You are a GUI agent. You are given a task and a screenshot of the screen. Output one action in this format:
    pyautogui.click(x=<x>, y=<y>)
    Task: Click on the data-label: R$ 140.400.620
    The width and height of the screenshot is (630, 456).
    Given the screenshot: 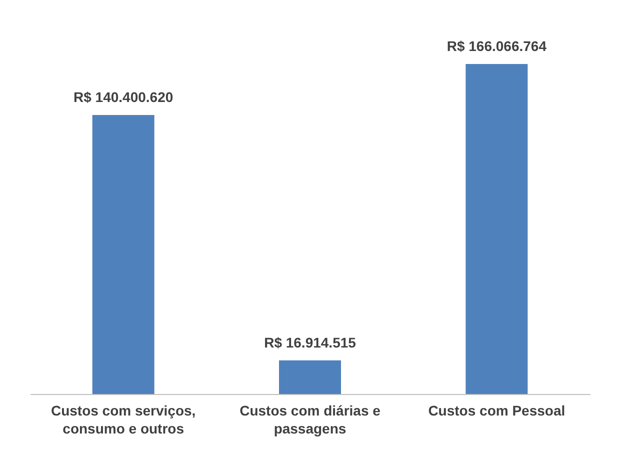 What is the action you would take?
    pyautogui.click(x=124, y=97)
    